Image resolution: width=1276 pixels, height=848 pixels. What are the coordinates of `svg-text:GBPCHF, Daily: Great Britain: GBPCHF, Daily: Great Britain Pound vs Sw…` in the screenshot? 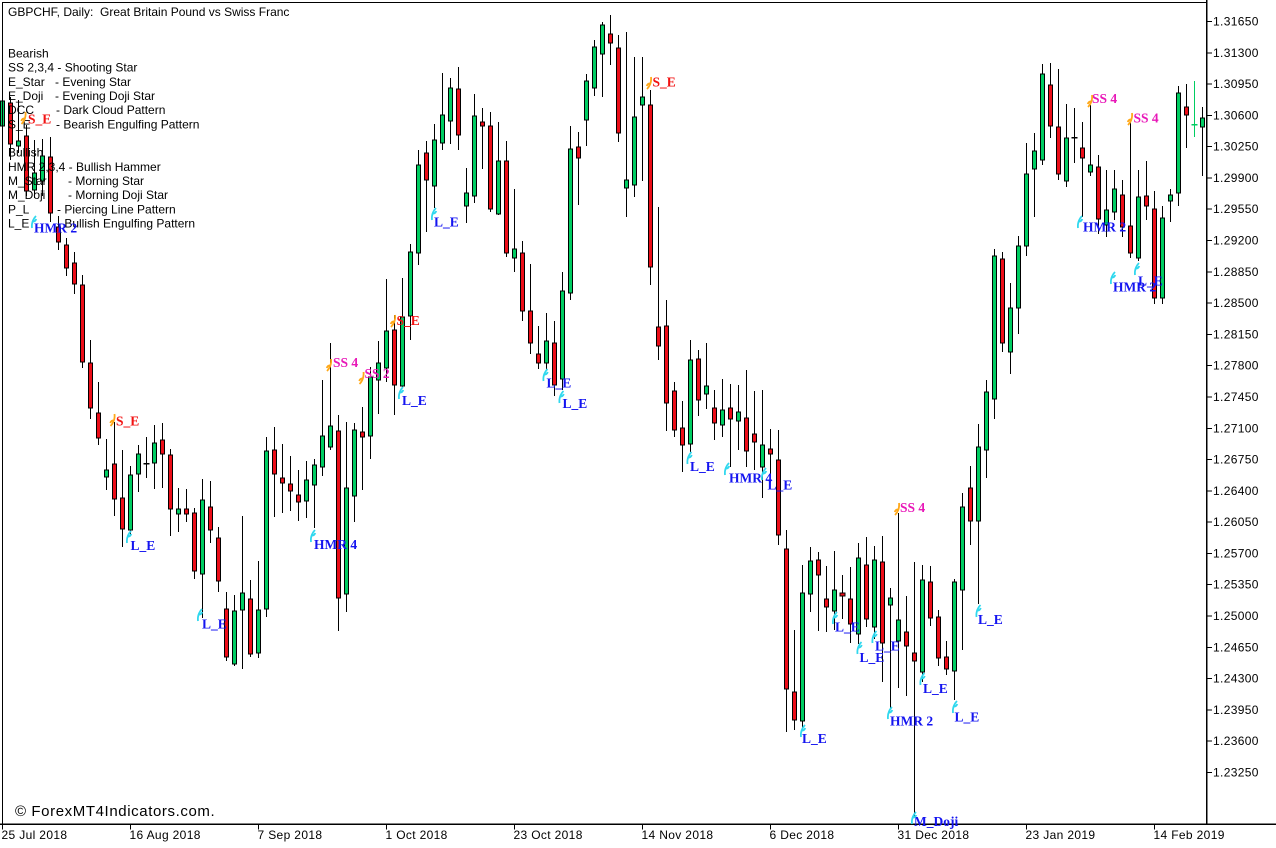 It's located at (148, 12).